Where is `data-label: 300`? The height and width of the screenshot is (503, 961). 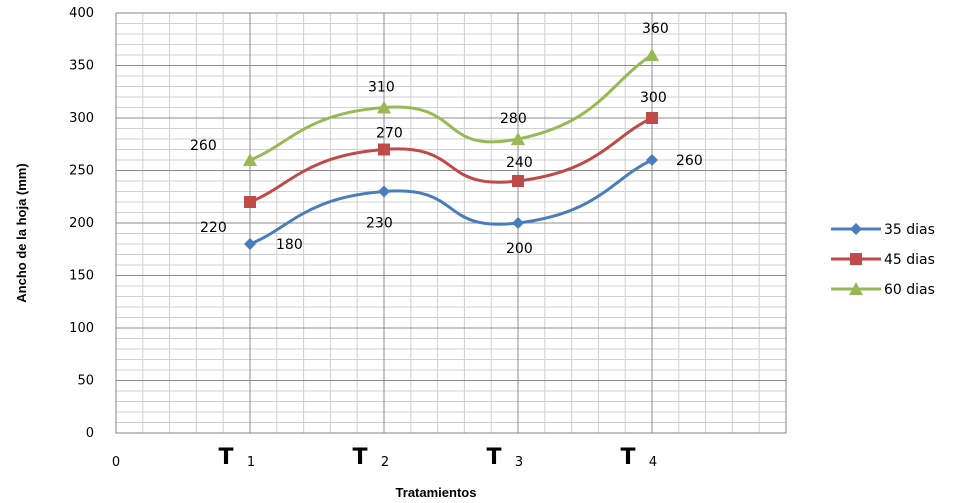 data-label: 300 is located at coordinates (653, 98).